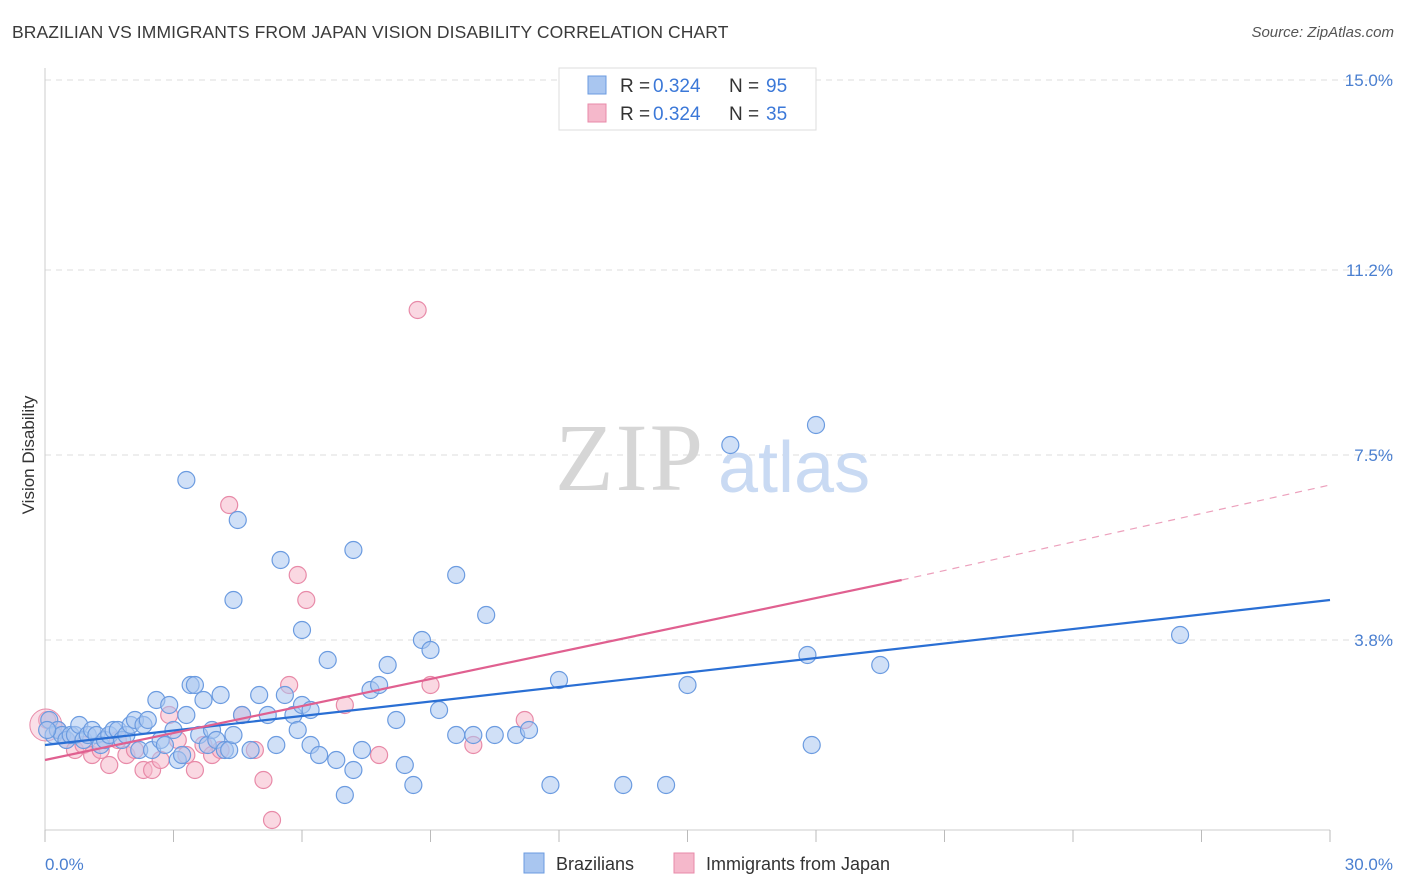  What do you see at coordinates (677, 86) in the screenshot?
I see `legend-r-value-1: 0.324` at bounding box center [677, 86].